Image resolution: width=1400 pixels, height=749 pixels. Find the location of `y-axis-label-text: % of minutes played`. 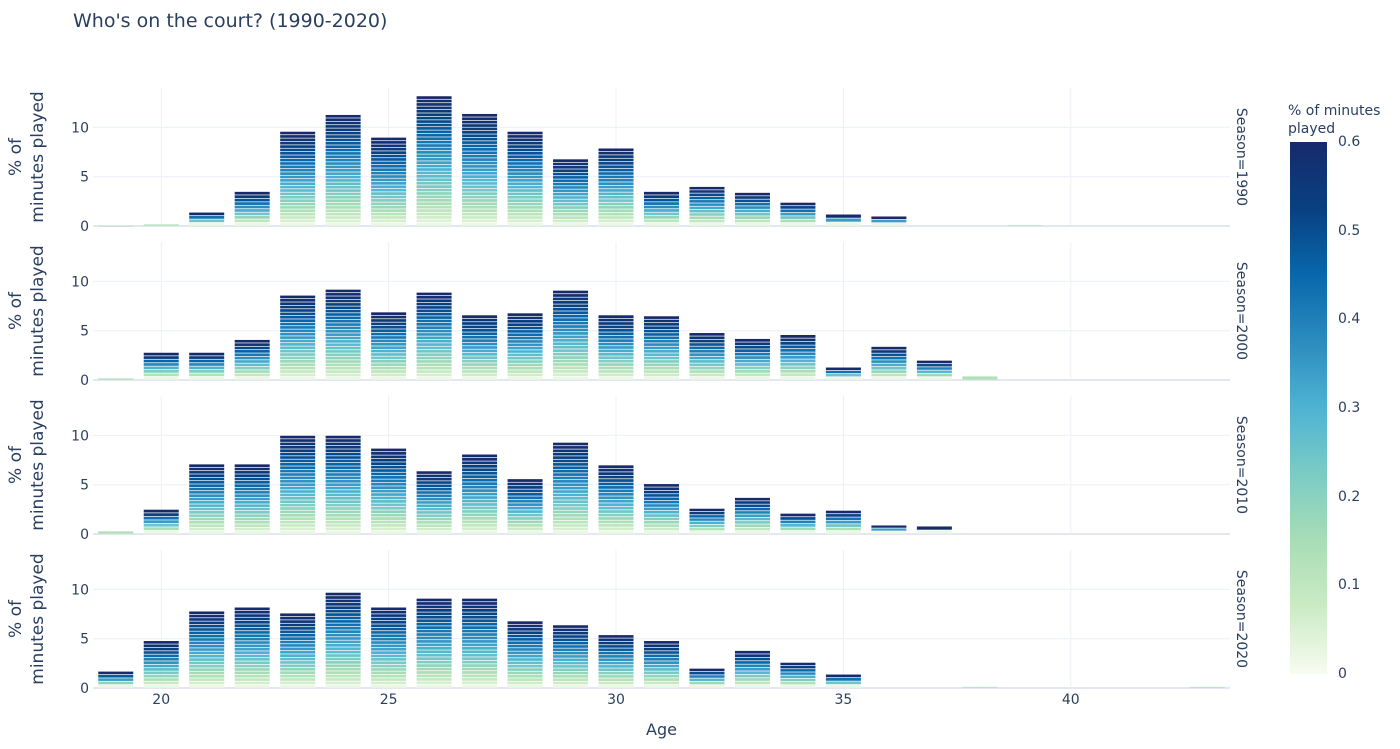

y-axis-label-text: % of minutes played is located at coordinates (27, 157).